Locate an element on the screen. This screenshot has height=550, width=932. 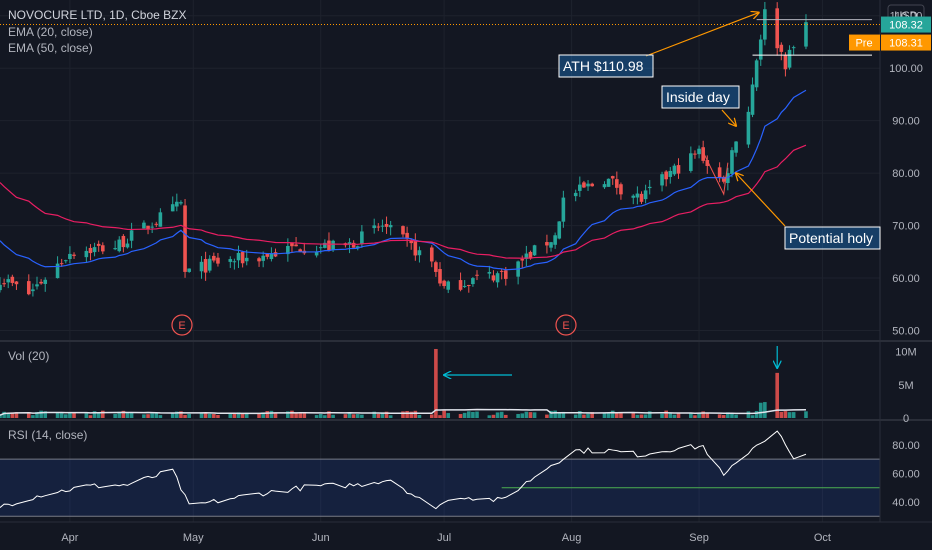
annotation-ath: ATH $110.98 is located at coordinates (606, 66).